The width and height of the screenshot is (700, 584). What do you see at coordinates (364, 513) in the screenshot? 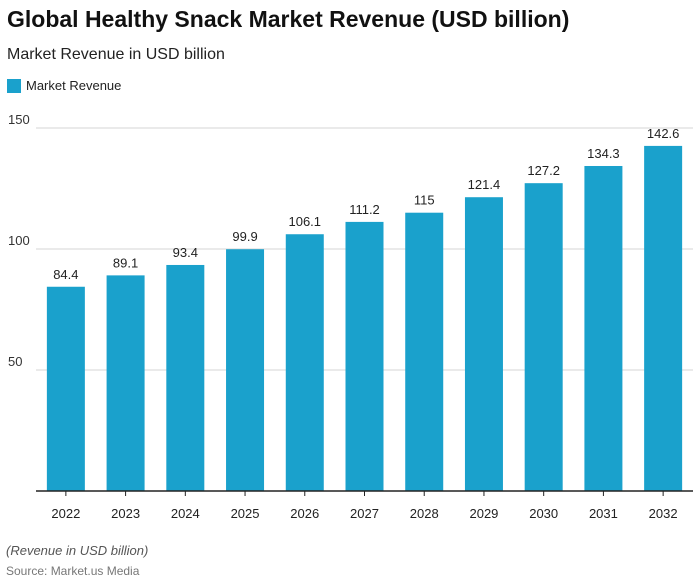
I see `x-tick-label: 2027` at bounding box center [364, 513].